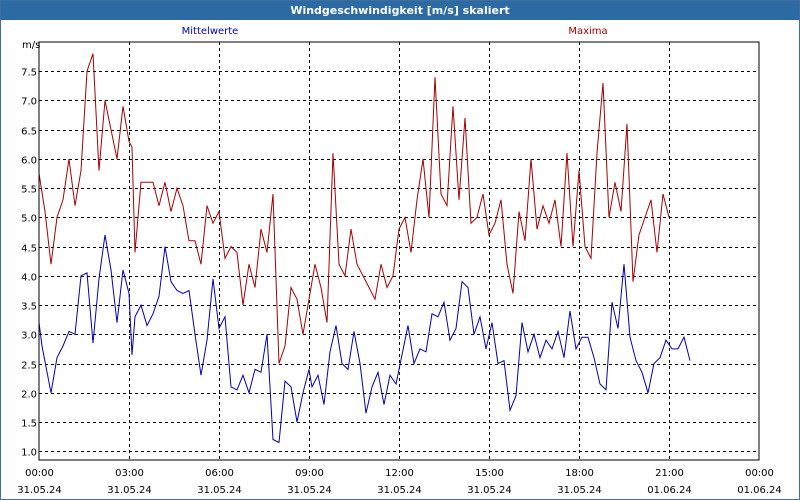 Image resolution: width=800 pixels, height=500 pixels. Describe the element at coordinates (29, 278) in the screenshot. I see `y-tick-label: 4.0` at that location.